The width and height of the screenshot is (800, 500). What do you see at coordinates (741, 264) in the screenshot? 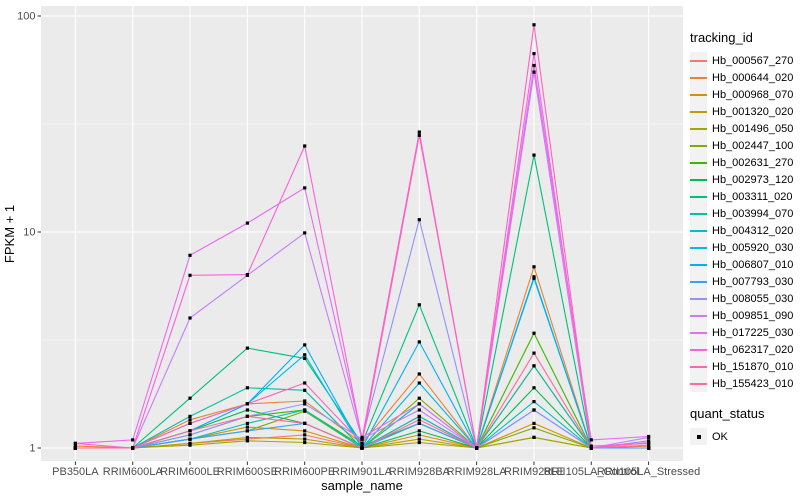
I see `legend-entry: Hb_006807_010` at bounding box center [741, 264].